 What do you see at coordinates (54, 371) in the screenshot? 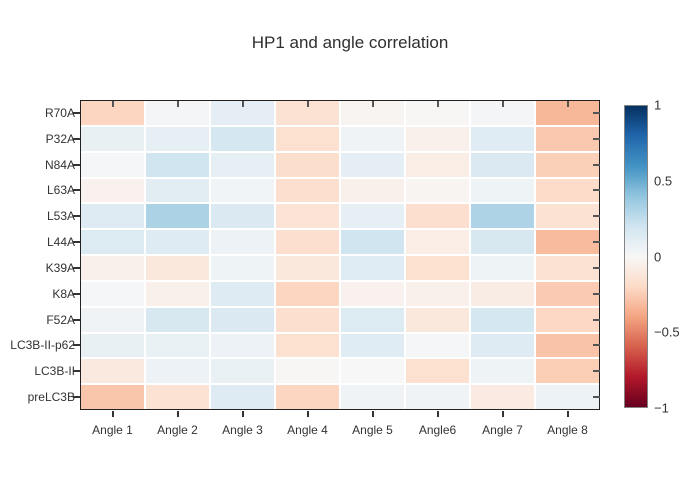
I see `y-tick-label: LC3B-II` at bounding box center [54, 371].